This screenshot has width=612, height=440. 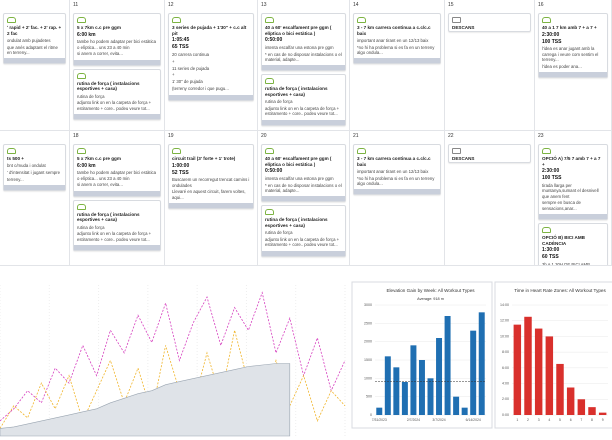 What do you see at coordinates (34, 30) in the screenshot?
I see `workout-title: ʹ rapid + 2' fac. + 2' rap. + 2 fac` at bounding box center [34, 30].